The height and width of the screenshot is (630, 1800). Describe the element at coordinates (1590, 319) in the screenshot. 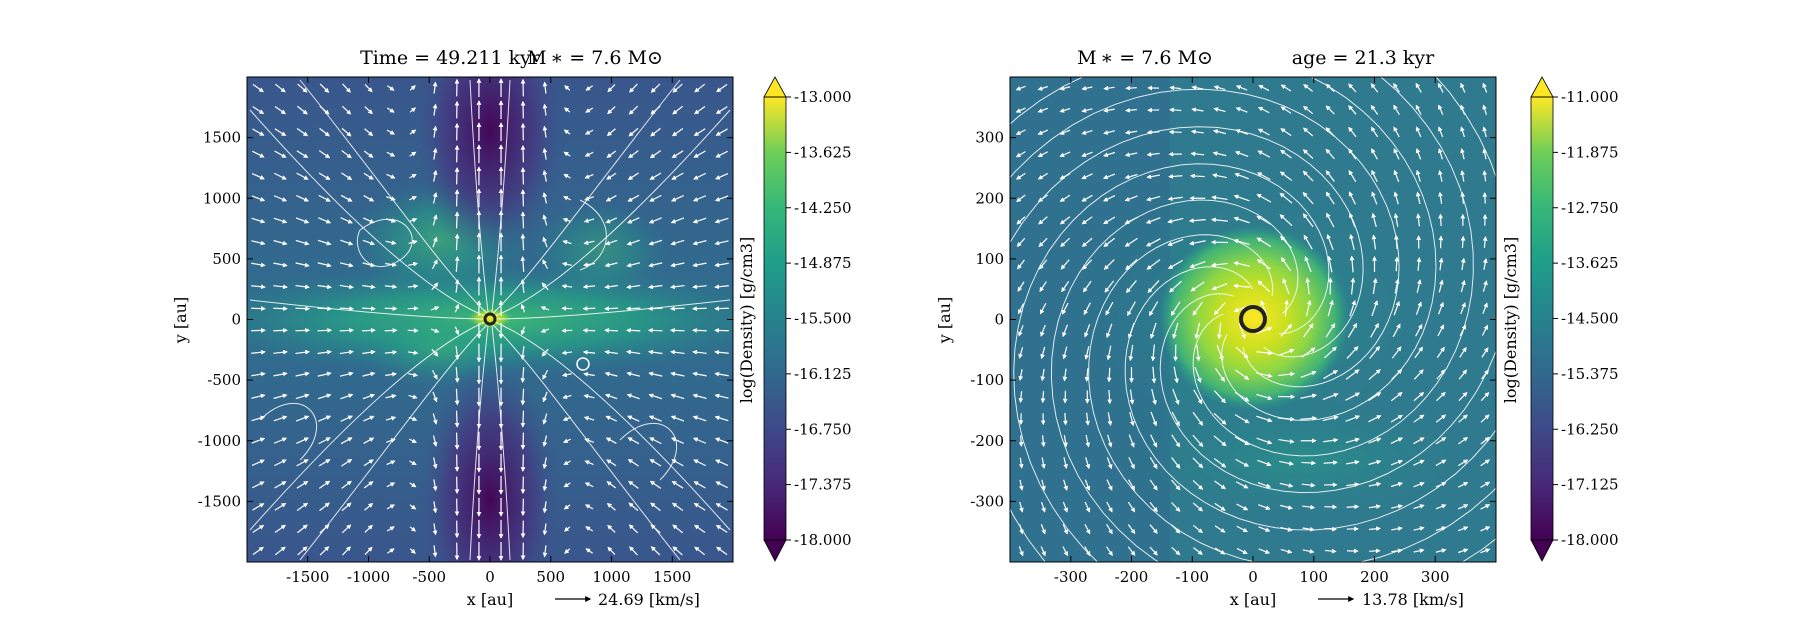

I see `colorbar-tick-label: -14.500` at that location.